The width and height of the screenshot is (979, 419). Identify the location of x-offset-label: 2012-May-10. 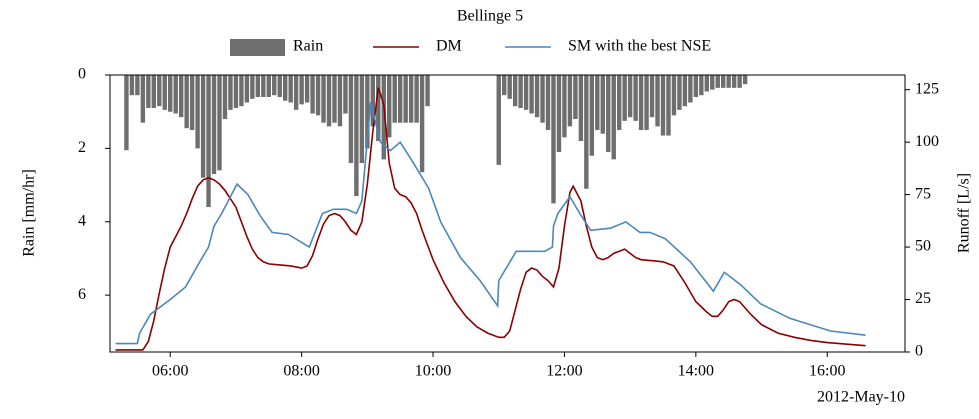
(861, 397).